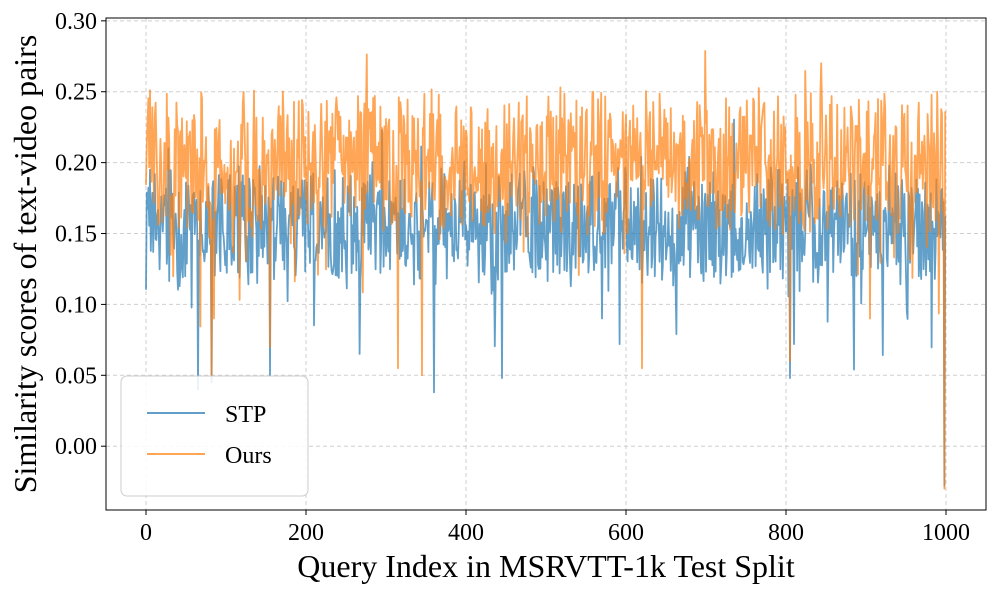 This screenshot has height=593, width=996. I want to click on x-axis-title: Query Index in MSRVTT-1k Test Split, so click(546, 566).